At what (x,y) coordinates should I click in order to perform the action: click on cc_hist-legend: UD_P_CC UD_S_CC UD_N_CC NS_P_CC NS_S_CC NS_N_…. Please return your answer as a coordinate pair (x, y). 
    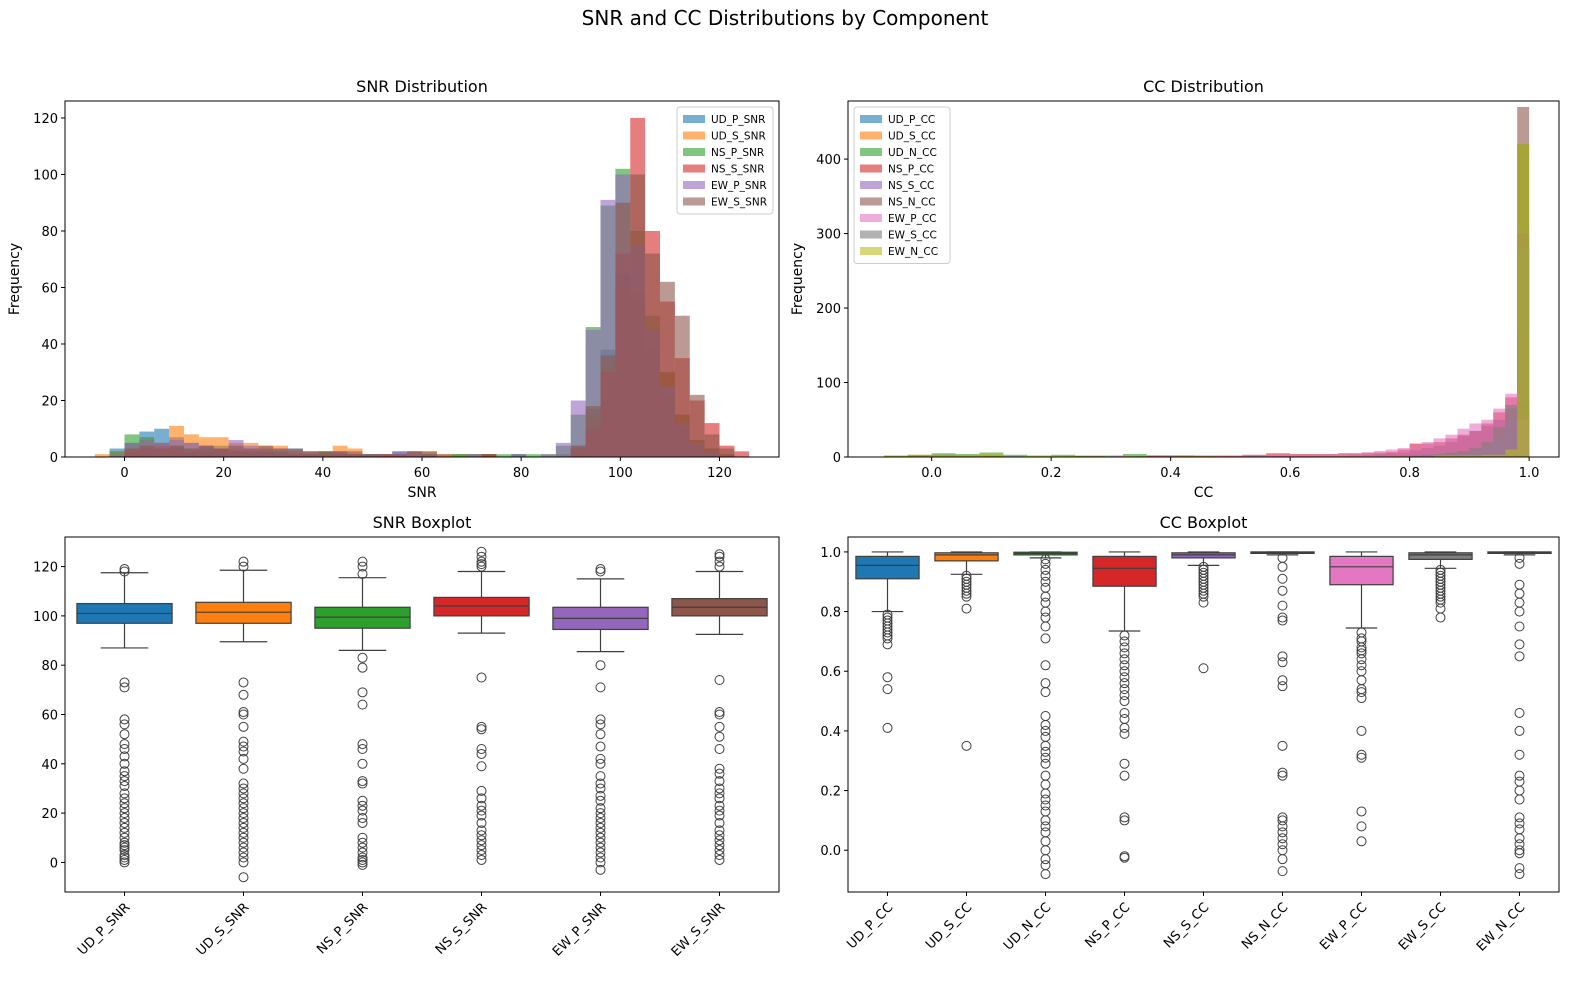
    Looking at the image, I should click on (902, 185).